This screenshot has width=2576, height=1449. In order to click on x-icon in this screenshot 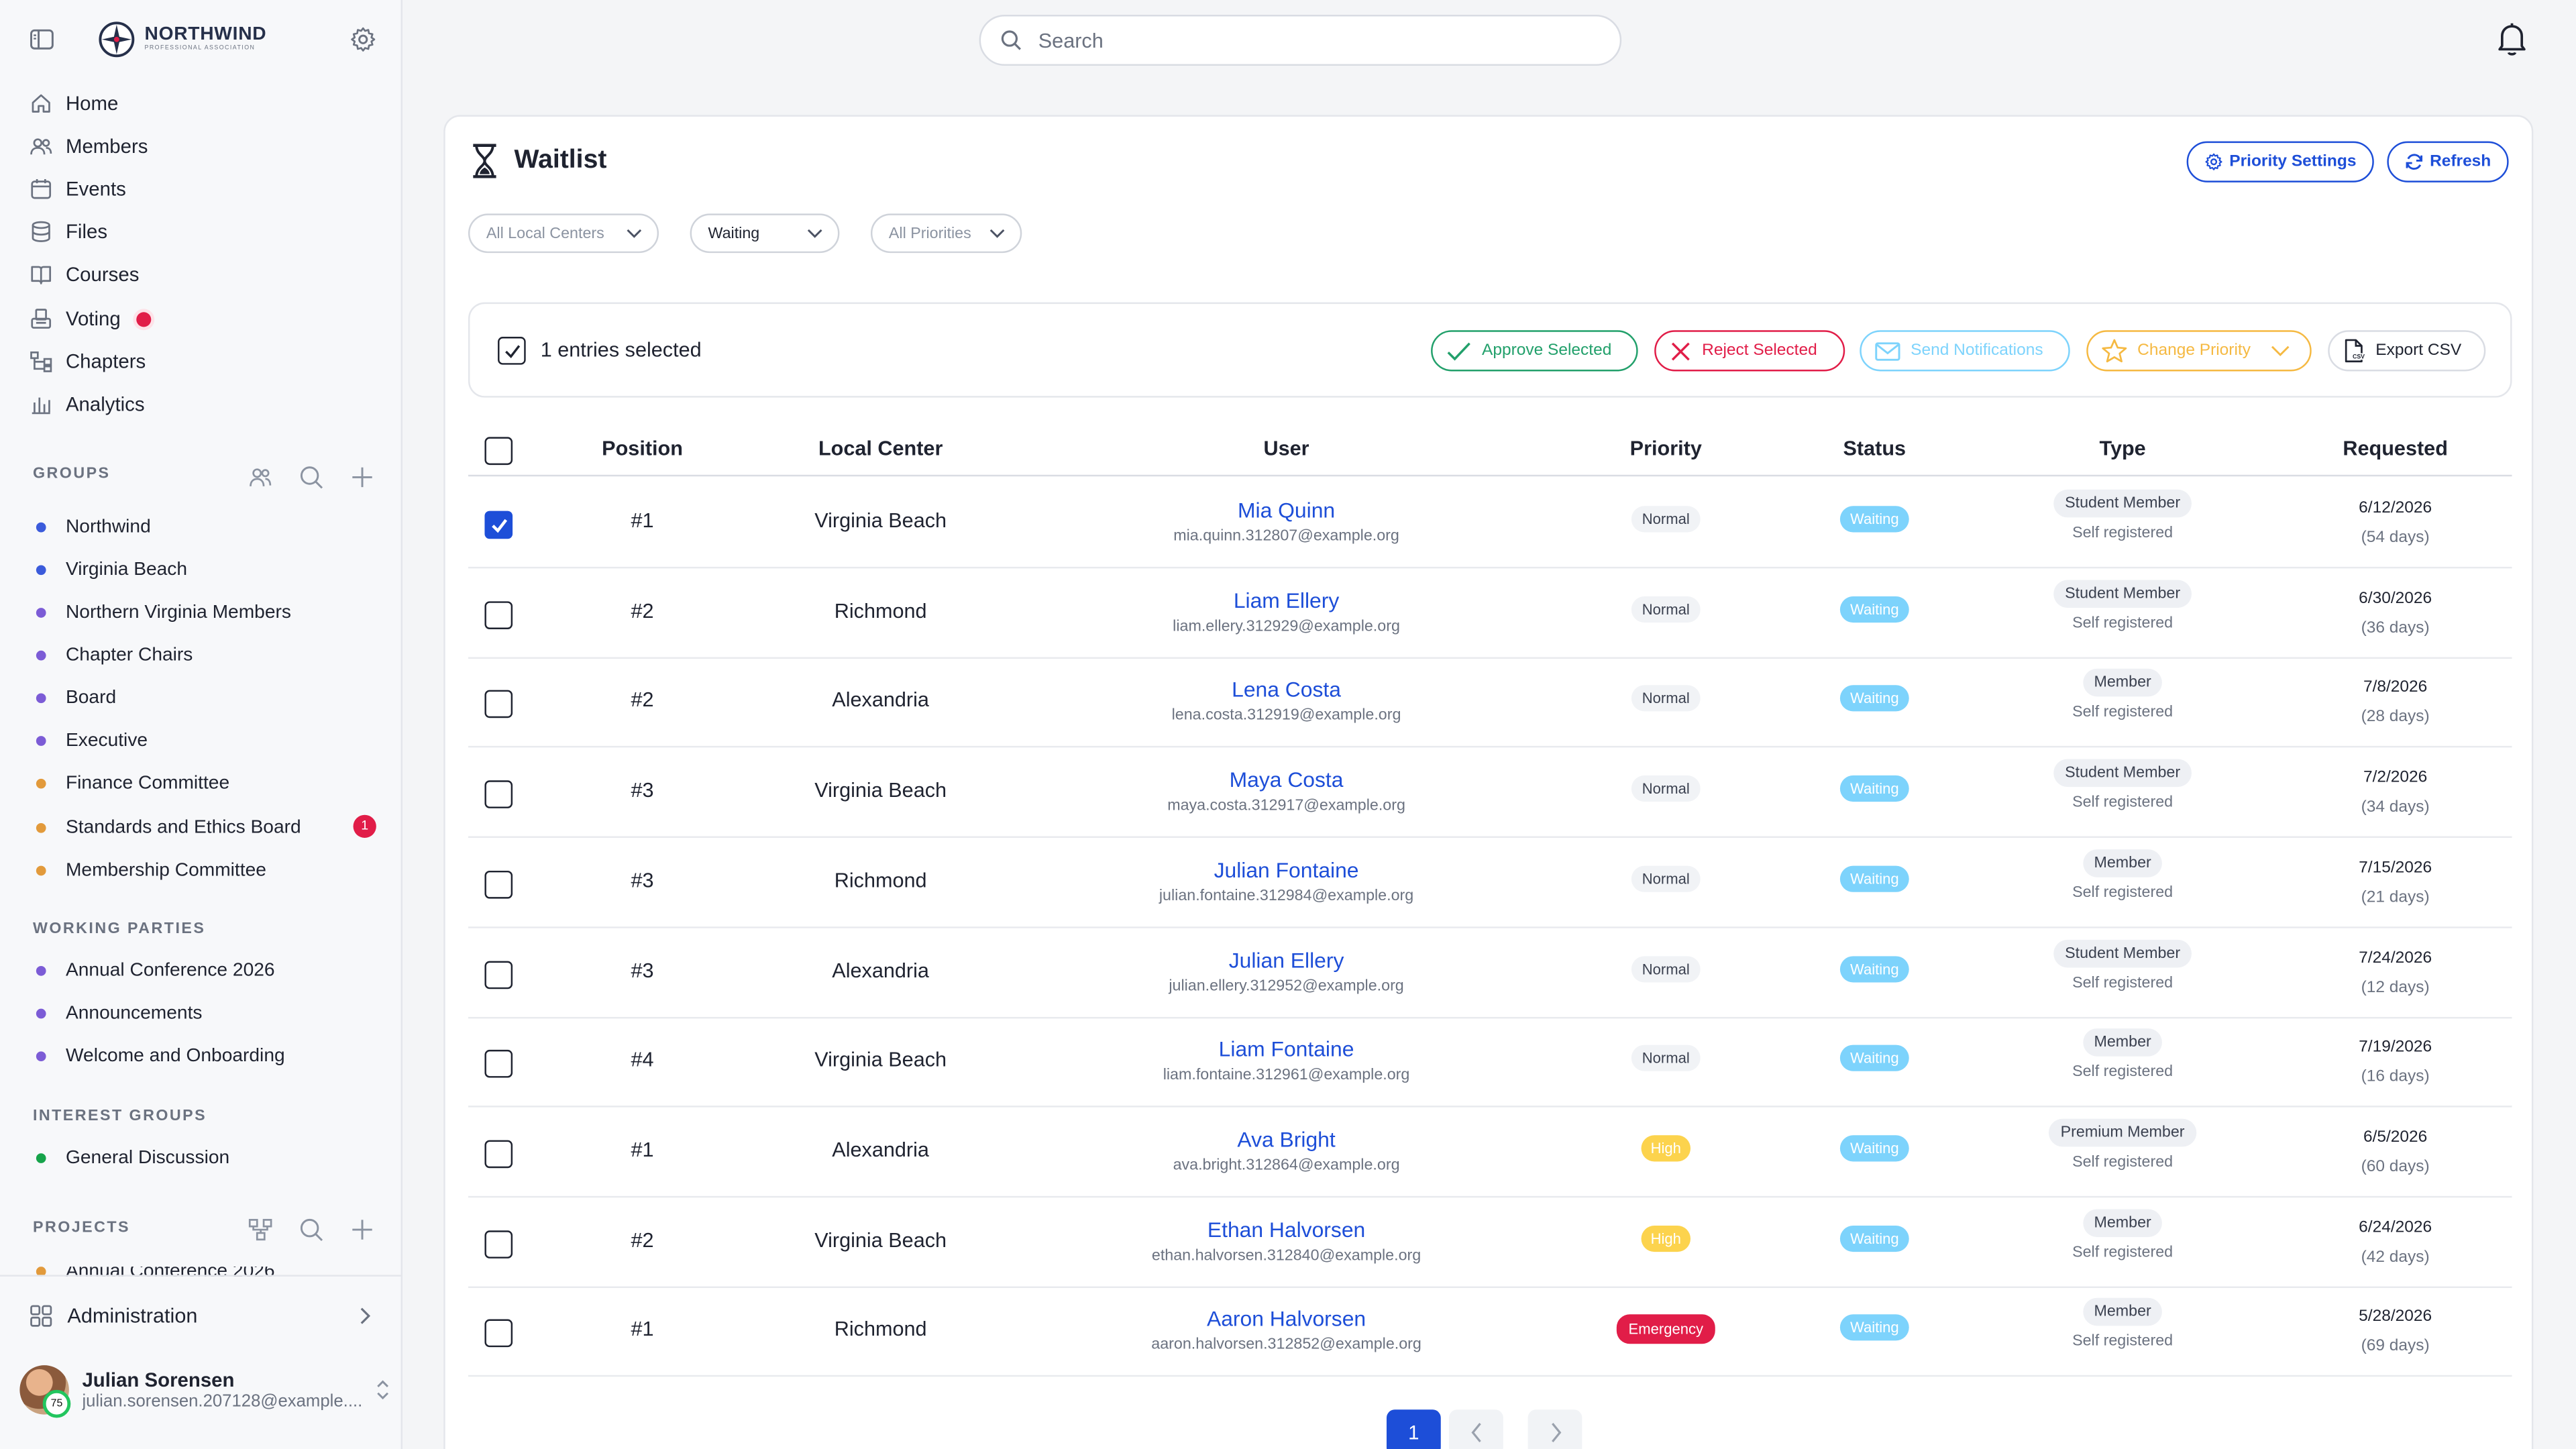, I will do `click(1680, 350)`.